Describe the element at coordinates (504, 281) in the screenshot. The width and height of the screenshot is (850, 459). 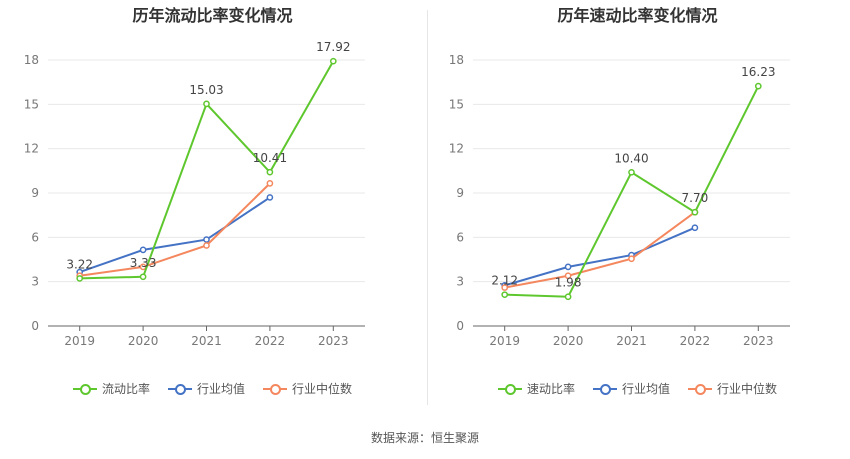
I see `data-label: 2.12` at that location.